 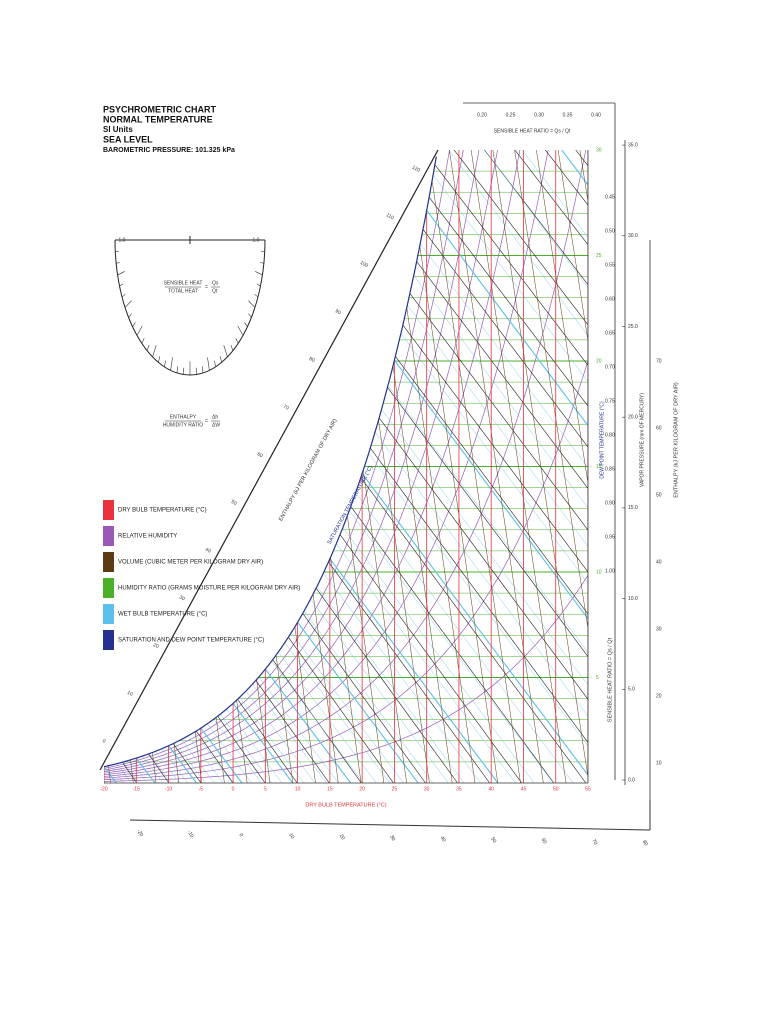 What do you see at coordinates (594, 842) in the screenshot?
I see `bottom-slant-tick: 70` at bounding box center [594, 842].